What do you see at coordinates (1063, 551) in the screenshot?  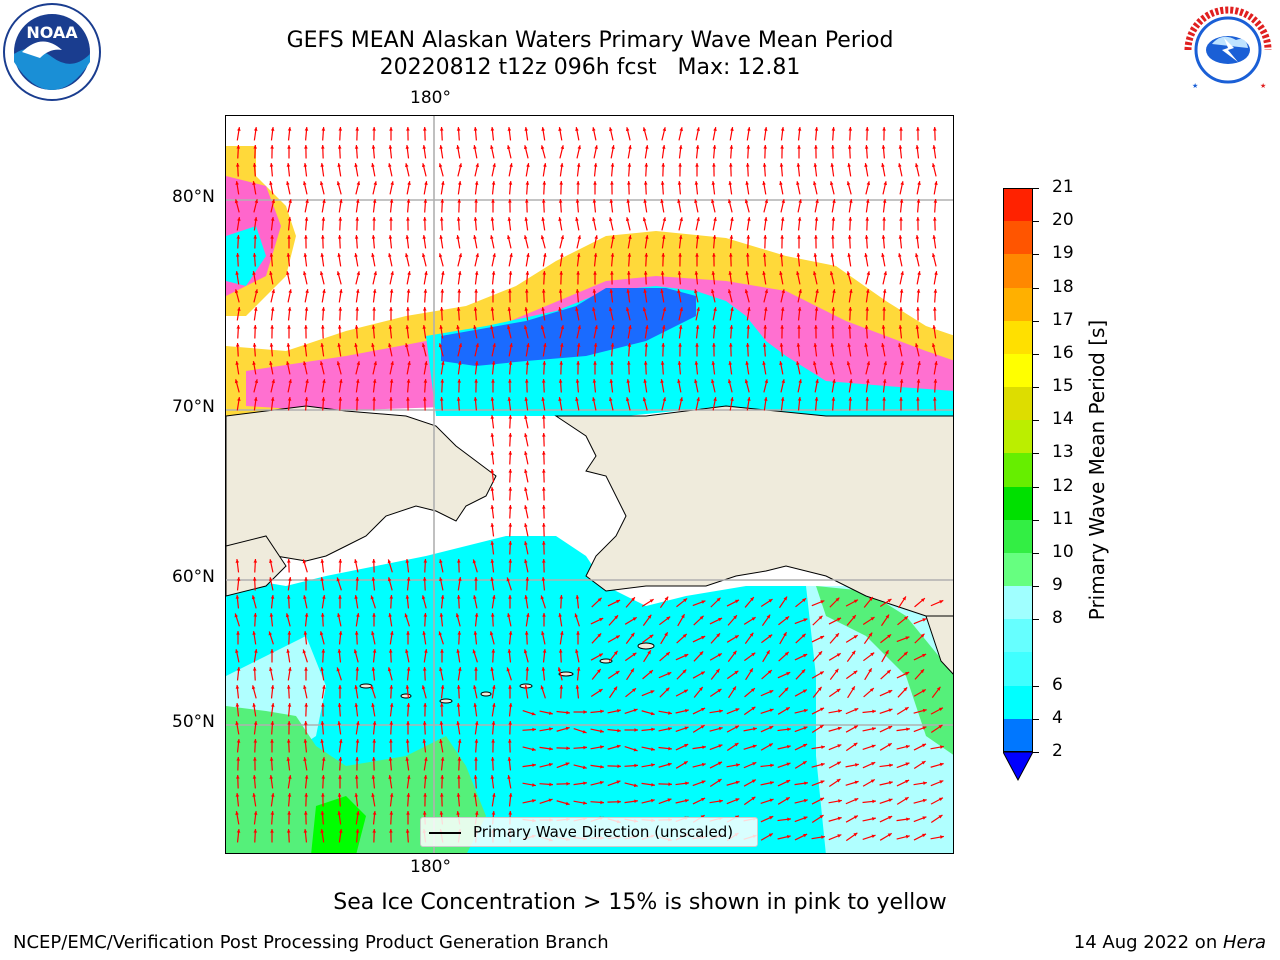 I see `colorbar-tick-label: 10` at bounding box center [1063, 551].